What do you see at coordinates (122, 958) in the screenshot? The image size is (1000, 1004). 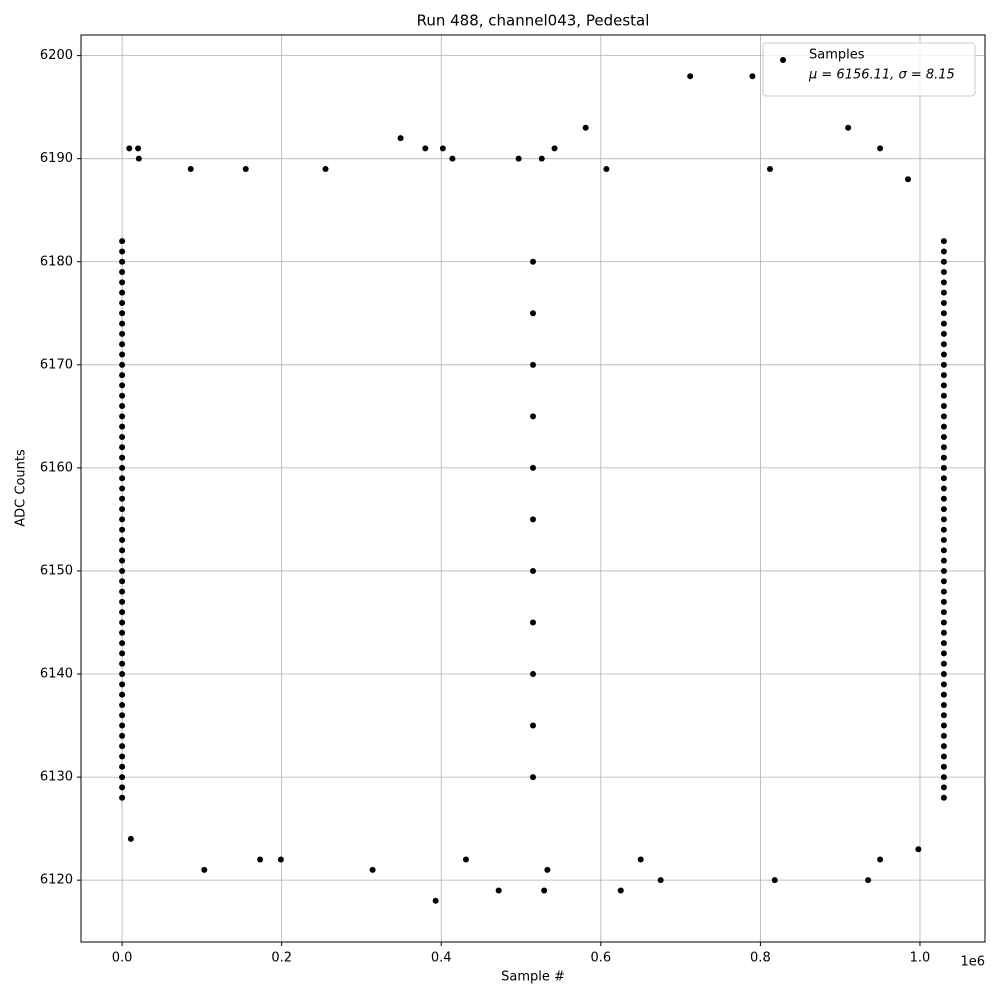 I see `x-tick-label: 0.0` at bounding box center [122, 958].